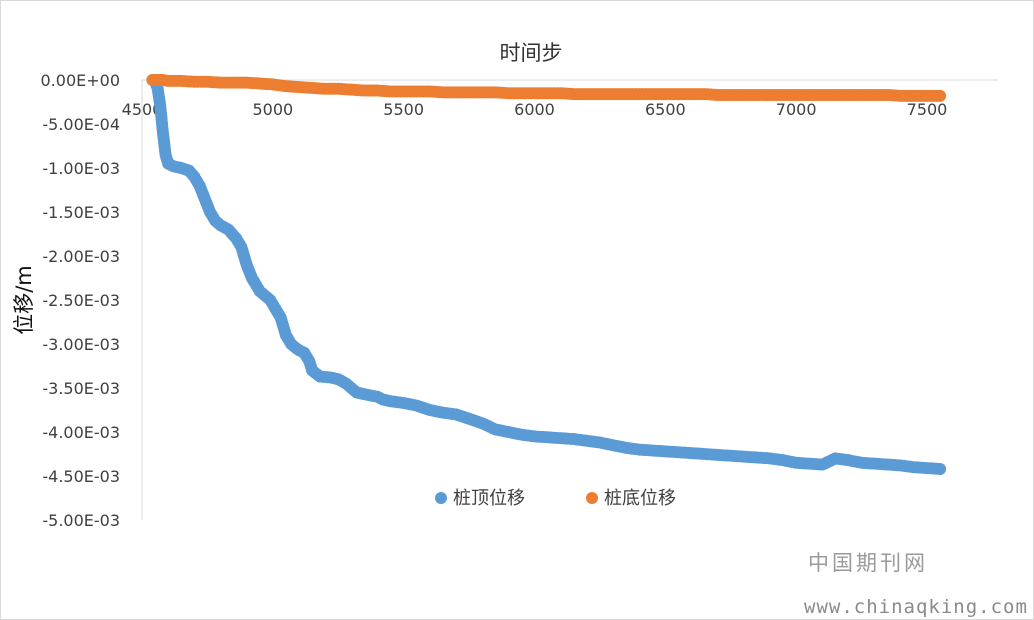 The image size is (1034, 620). What do you see at coordinates (81, 124) in the screenshot?
I see `y-tick-label: -5.00E-04` at bounding box center [81, 124].